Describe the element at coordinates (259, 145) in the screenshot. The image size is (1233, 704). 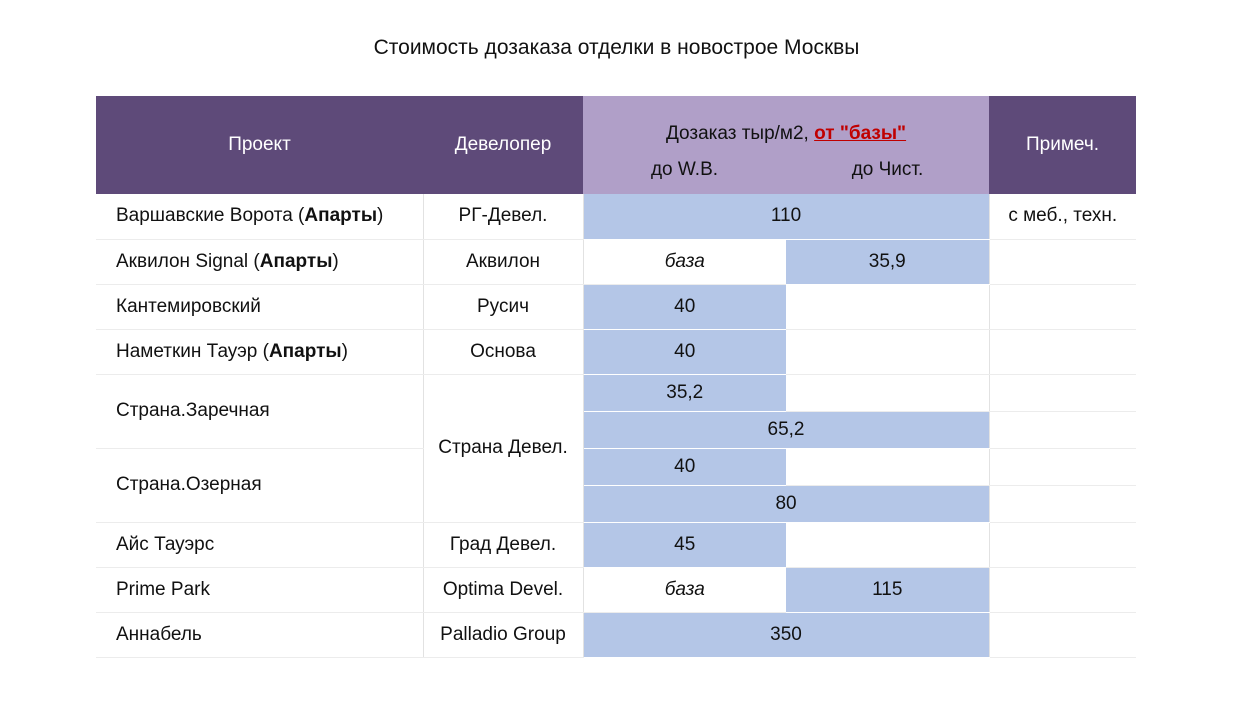
I see `header-project: Проект` at that location.